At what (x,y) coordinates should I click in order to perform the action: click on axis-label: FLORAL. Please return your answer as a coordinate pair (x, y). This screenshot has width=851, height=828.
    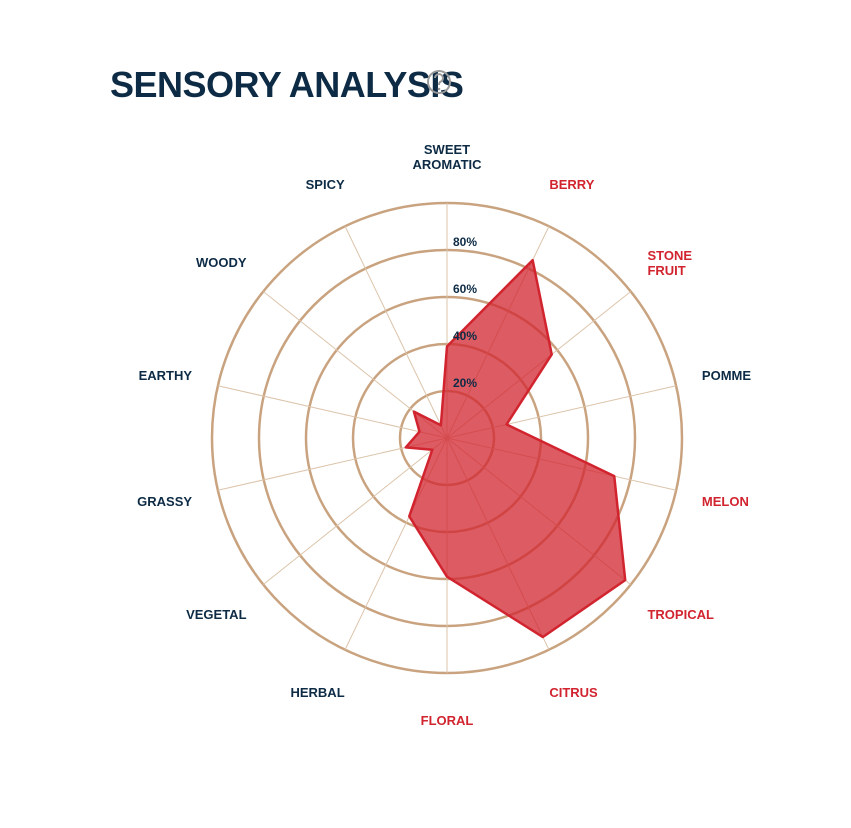
    Looking at the image, I should click on (447, 720).